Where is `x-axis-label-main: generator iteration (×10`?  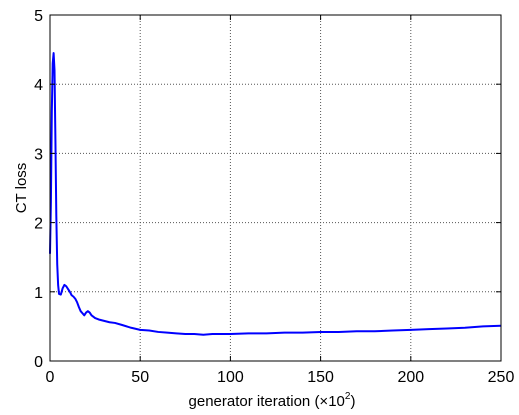 x-axis-label-main: generator iteration (×10 is located at coordinates (267, 401).